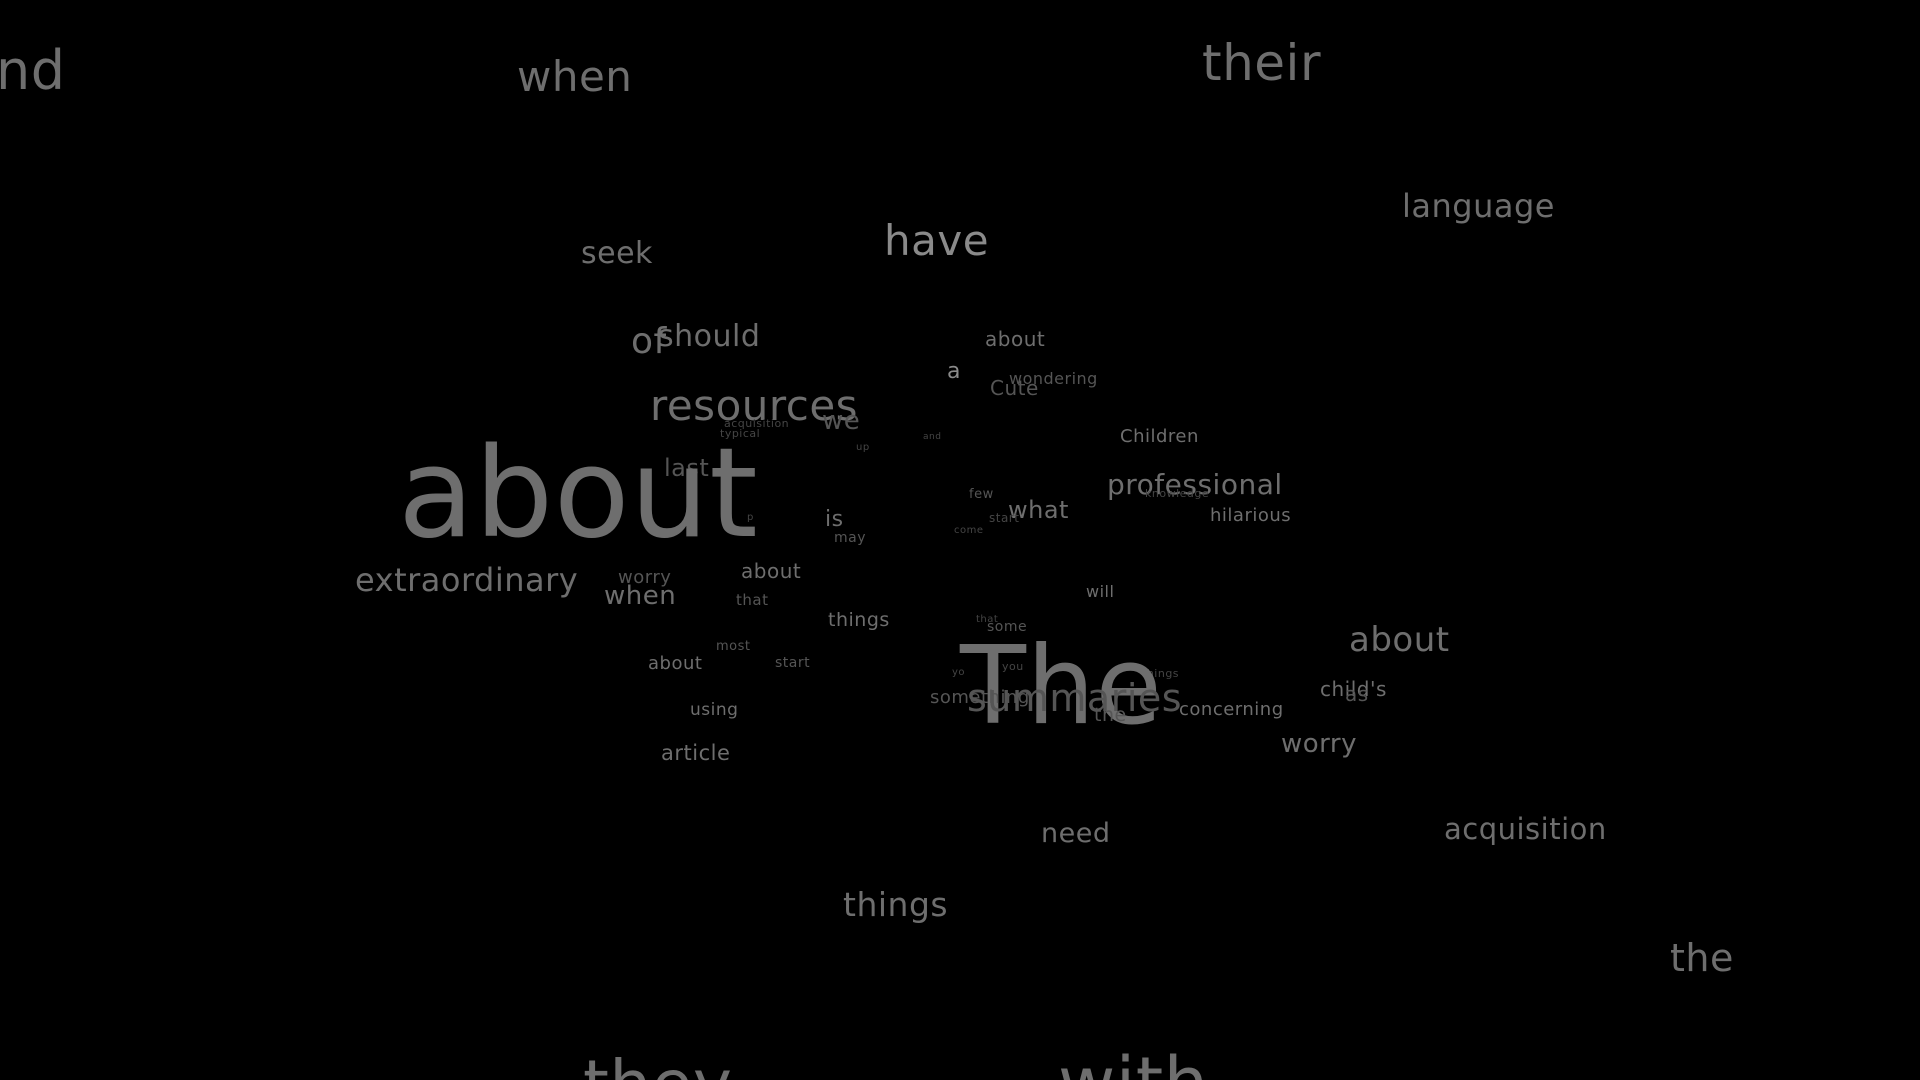 The width and height of the screenshot is (1920, 1080). Describe the element at coordinates (752, 600) in the screenshot. I see `cloud-word-that: that` at that location.